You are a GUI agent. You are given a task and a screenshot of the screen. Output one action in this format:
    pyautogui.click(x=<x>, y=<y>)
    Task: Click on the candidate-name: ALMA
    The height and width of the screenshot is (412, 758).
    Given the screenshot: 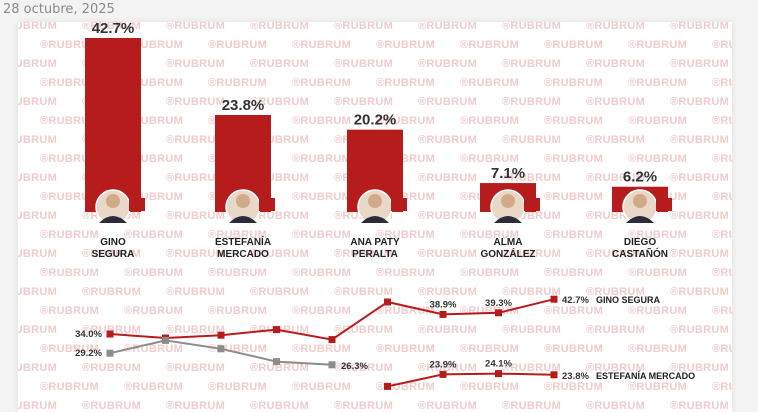 What is the action you would take?
    pyautogui.click(x=508, y=242)
    